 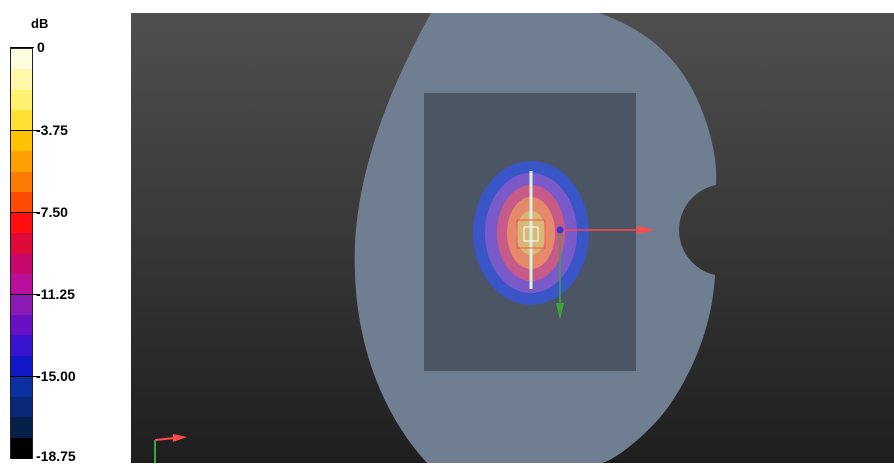 What do you see at coordinates (40, 23) in the screenshot?
I see `legend-unit-label: dB` at bounding box center [40, 23].